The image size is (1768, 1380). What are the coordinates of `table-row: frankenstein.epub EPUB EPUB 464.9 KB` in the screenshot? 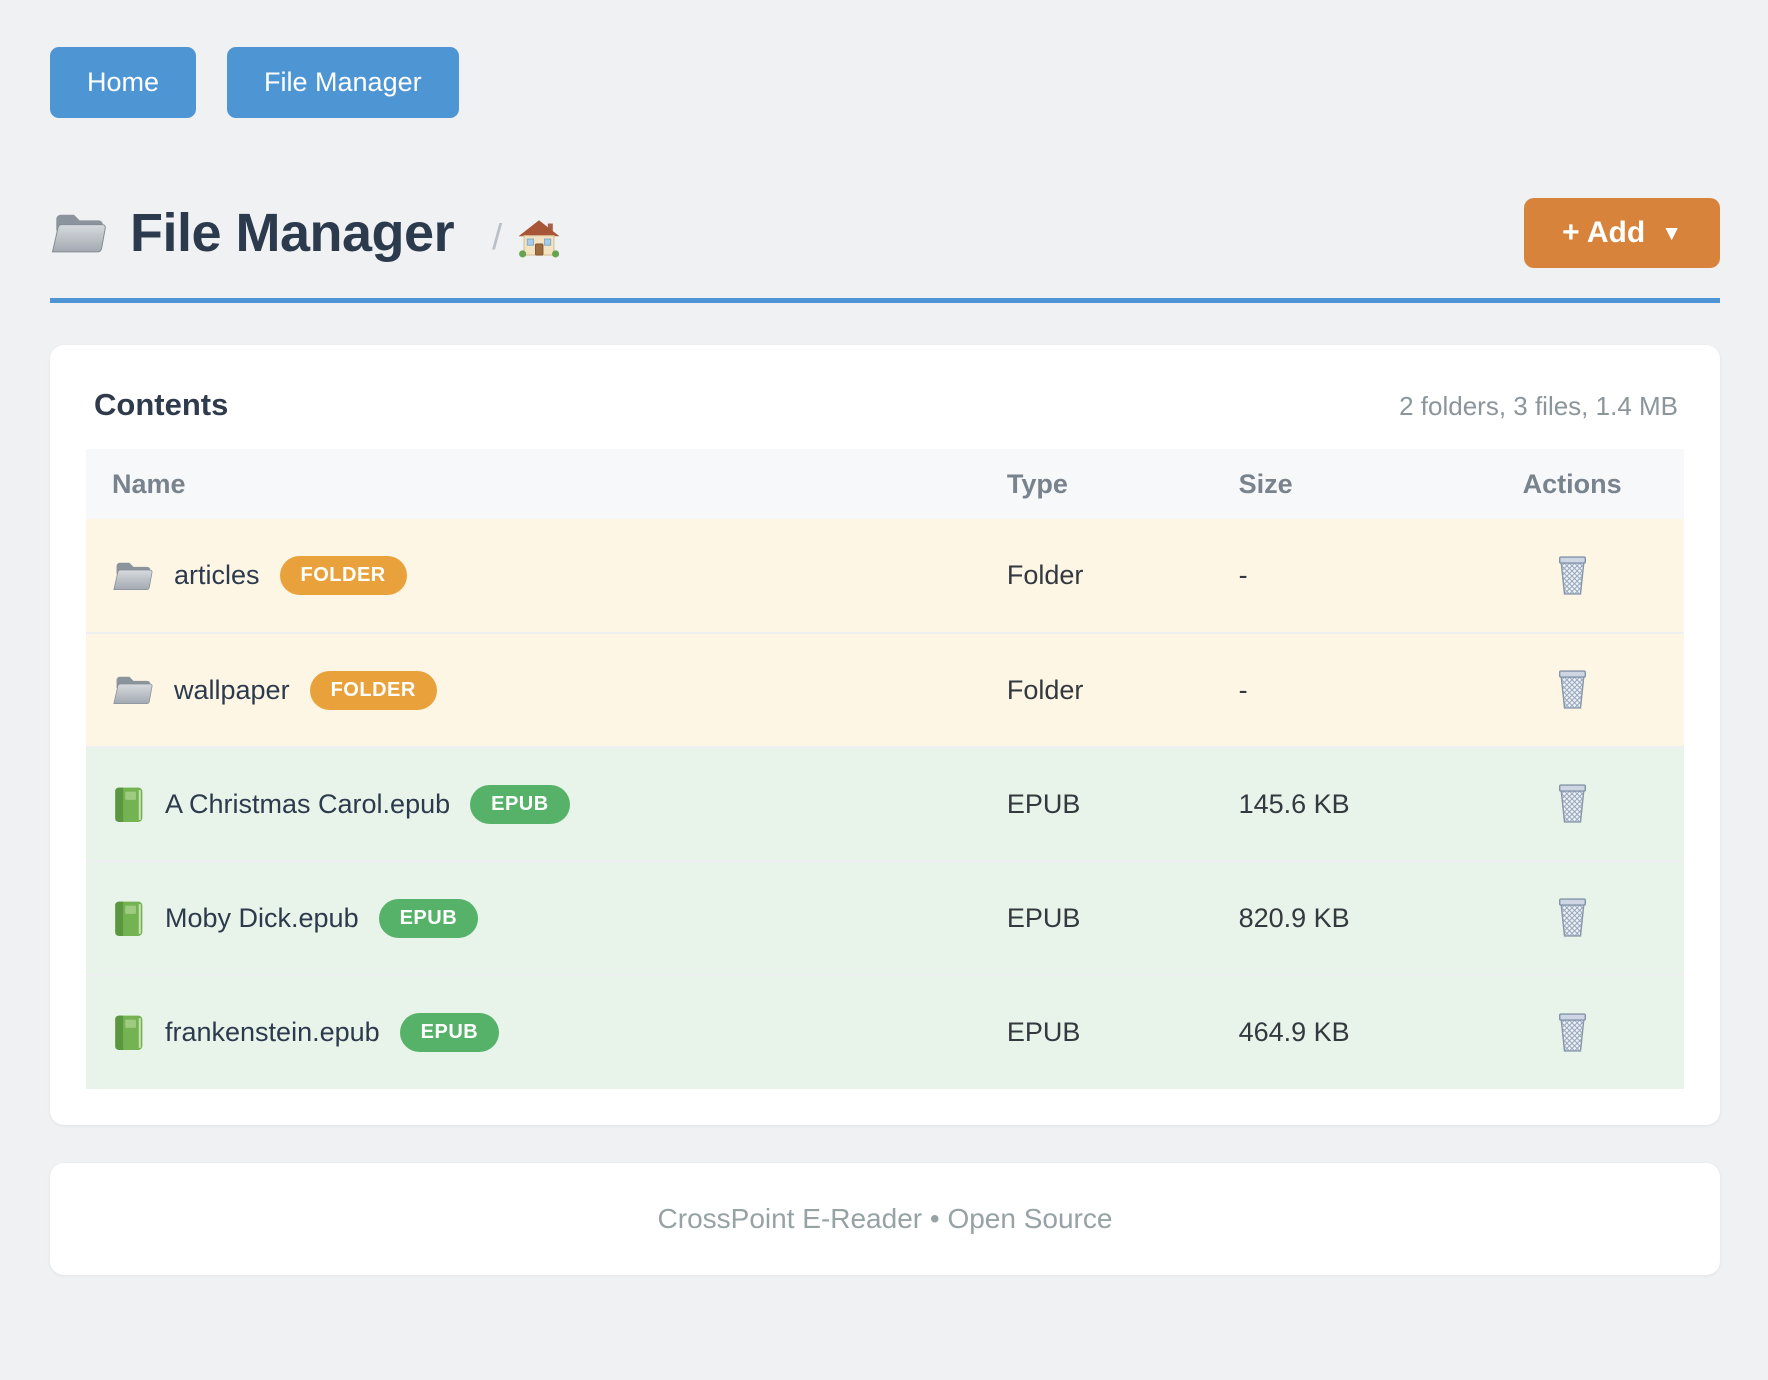 It's located at (885, 1031).